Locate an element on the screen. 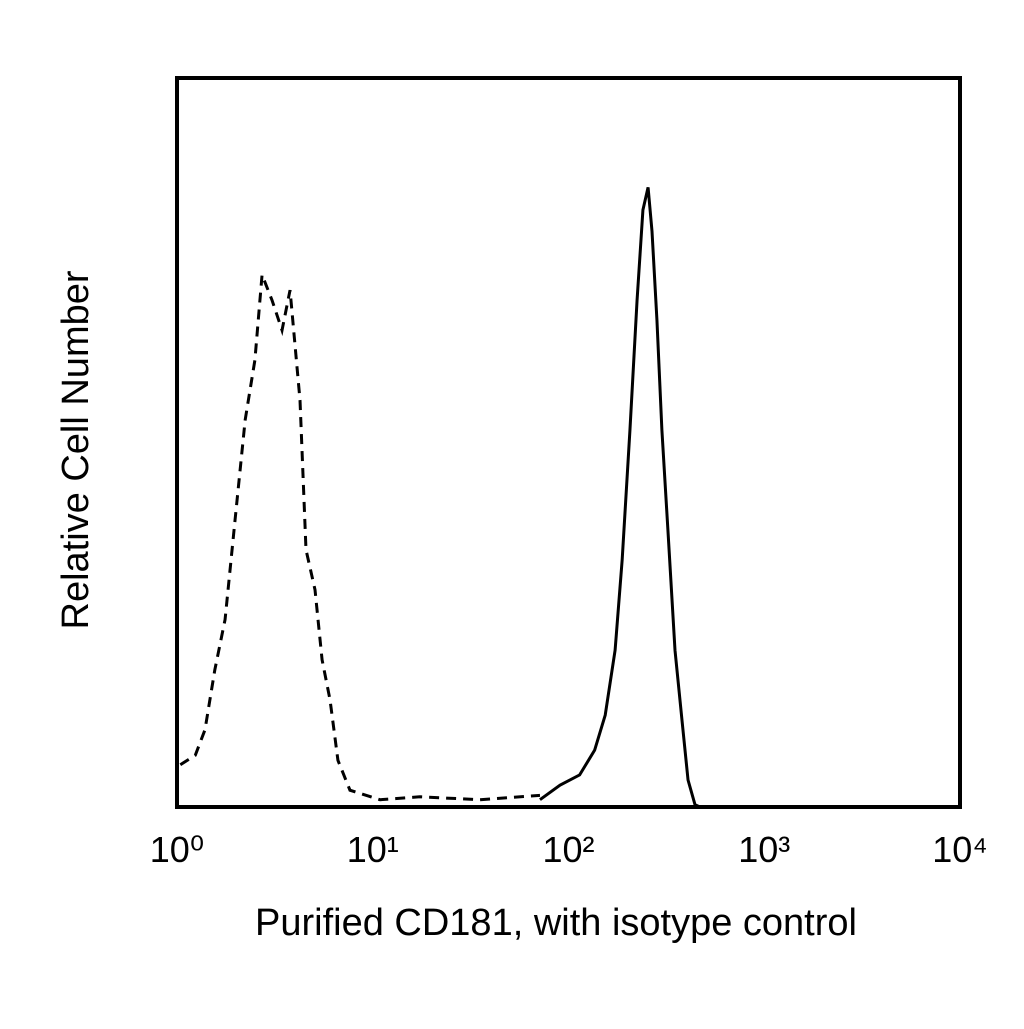 This screenshot has width=1024, height=1029. histogram-line is located at coordinates (620, 498).